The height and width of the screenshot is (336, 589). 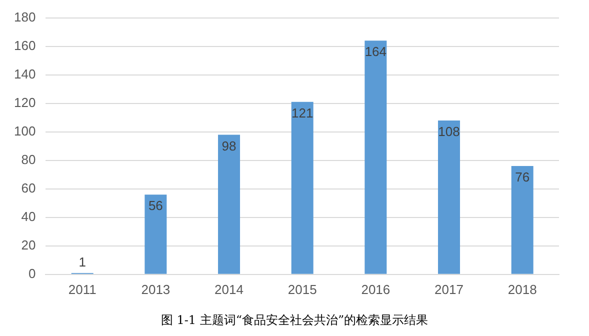 I want to click on data-label: 108, so click(x=449, y=132).